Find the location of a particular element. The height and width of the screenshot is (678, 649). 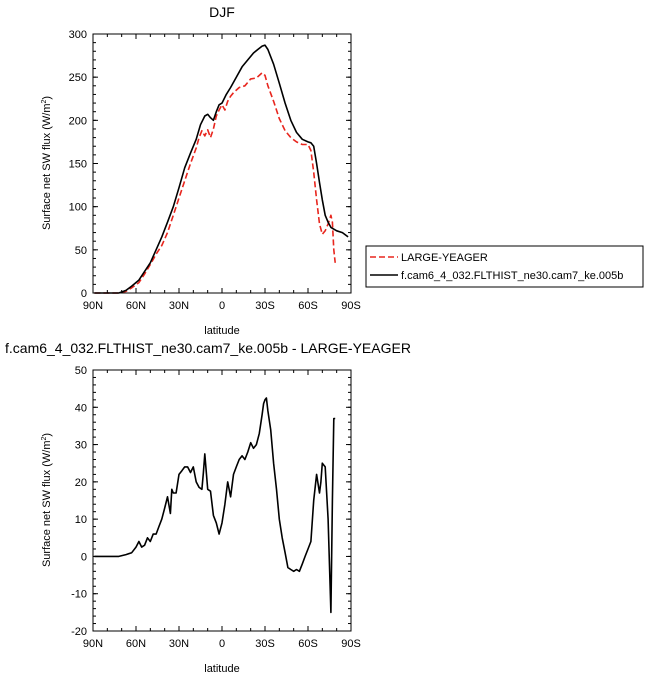

top-y-axis-label-sup: 2 is located at coordinates (44, 102).